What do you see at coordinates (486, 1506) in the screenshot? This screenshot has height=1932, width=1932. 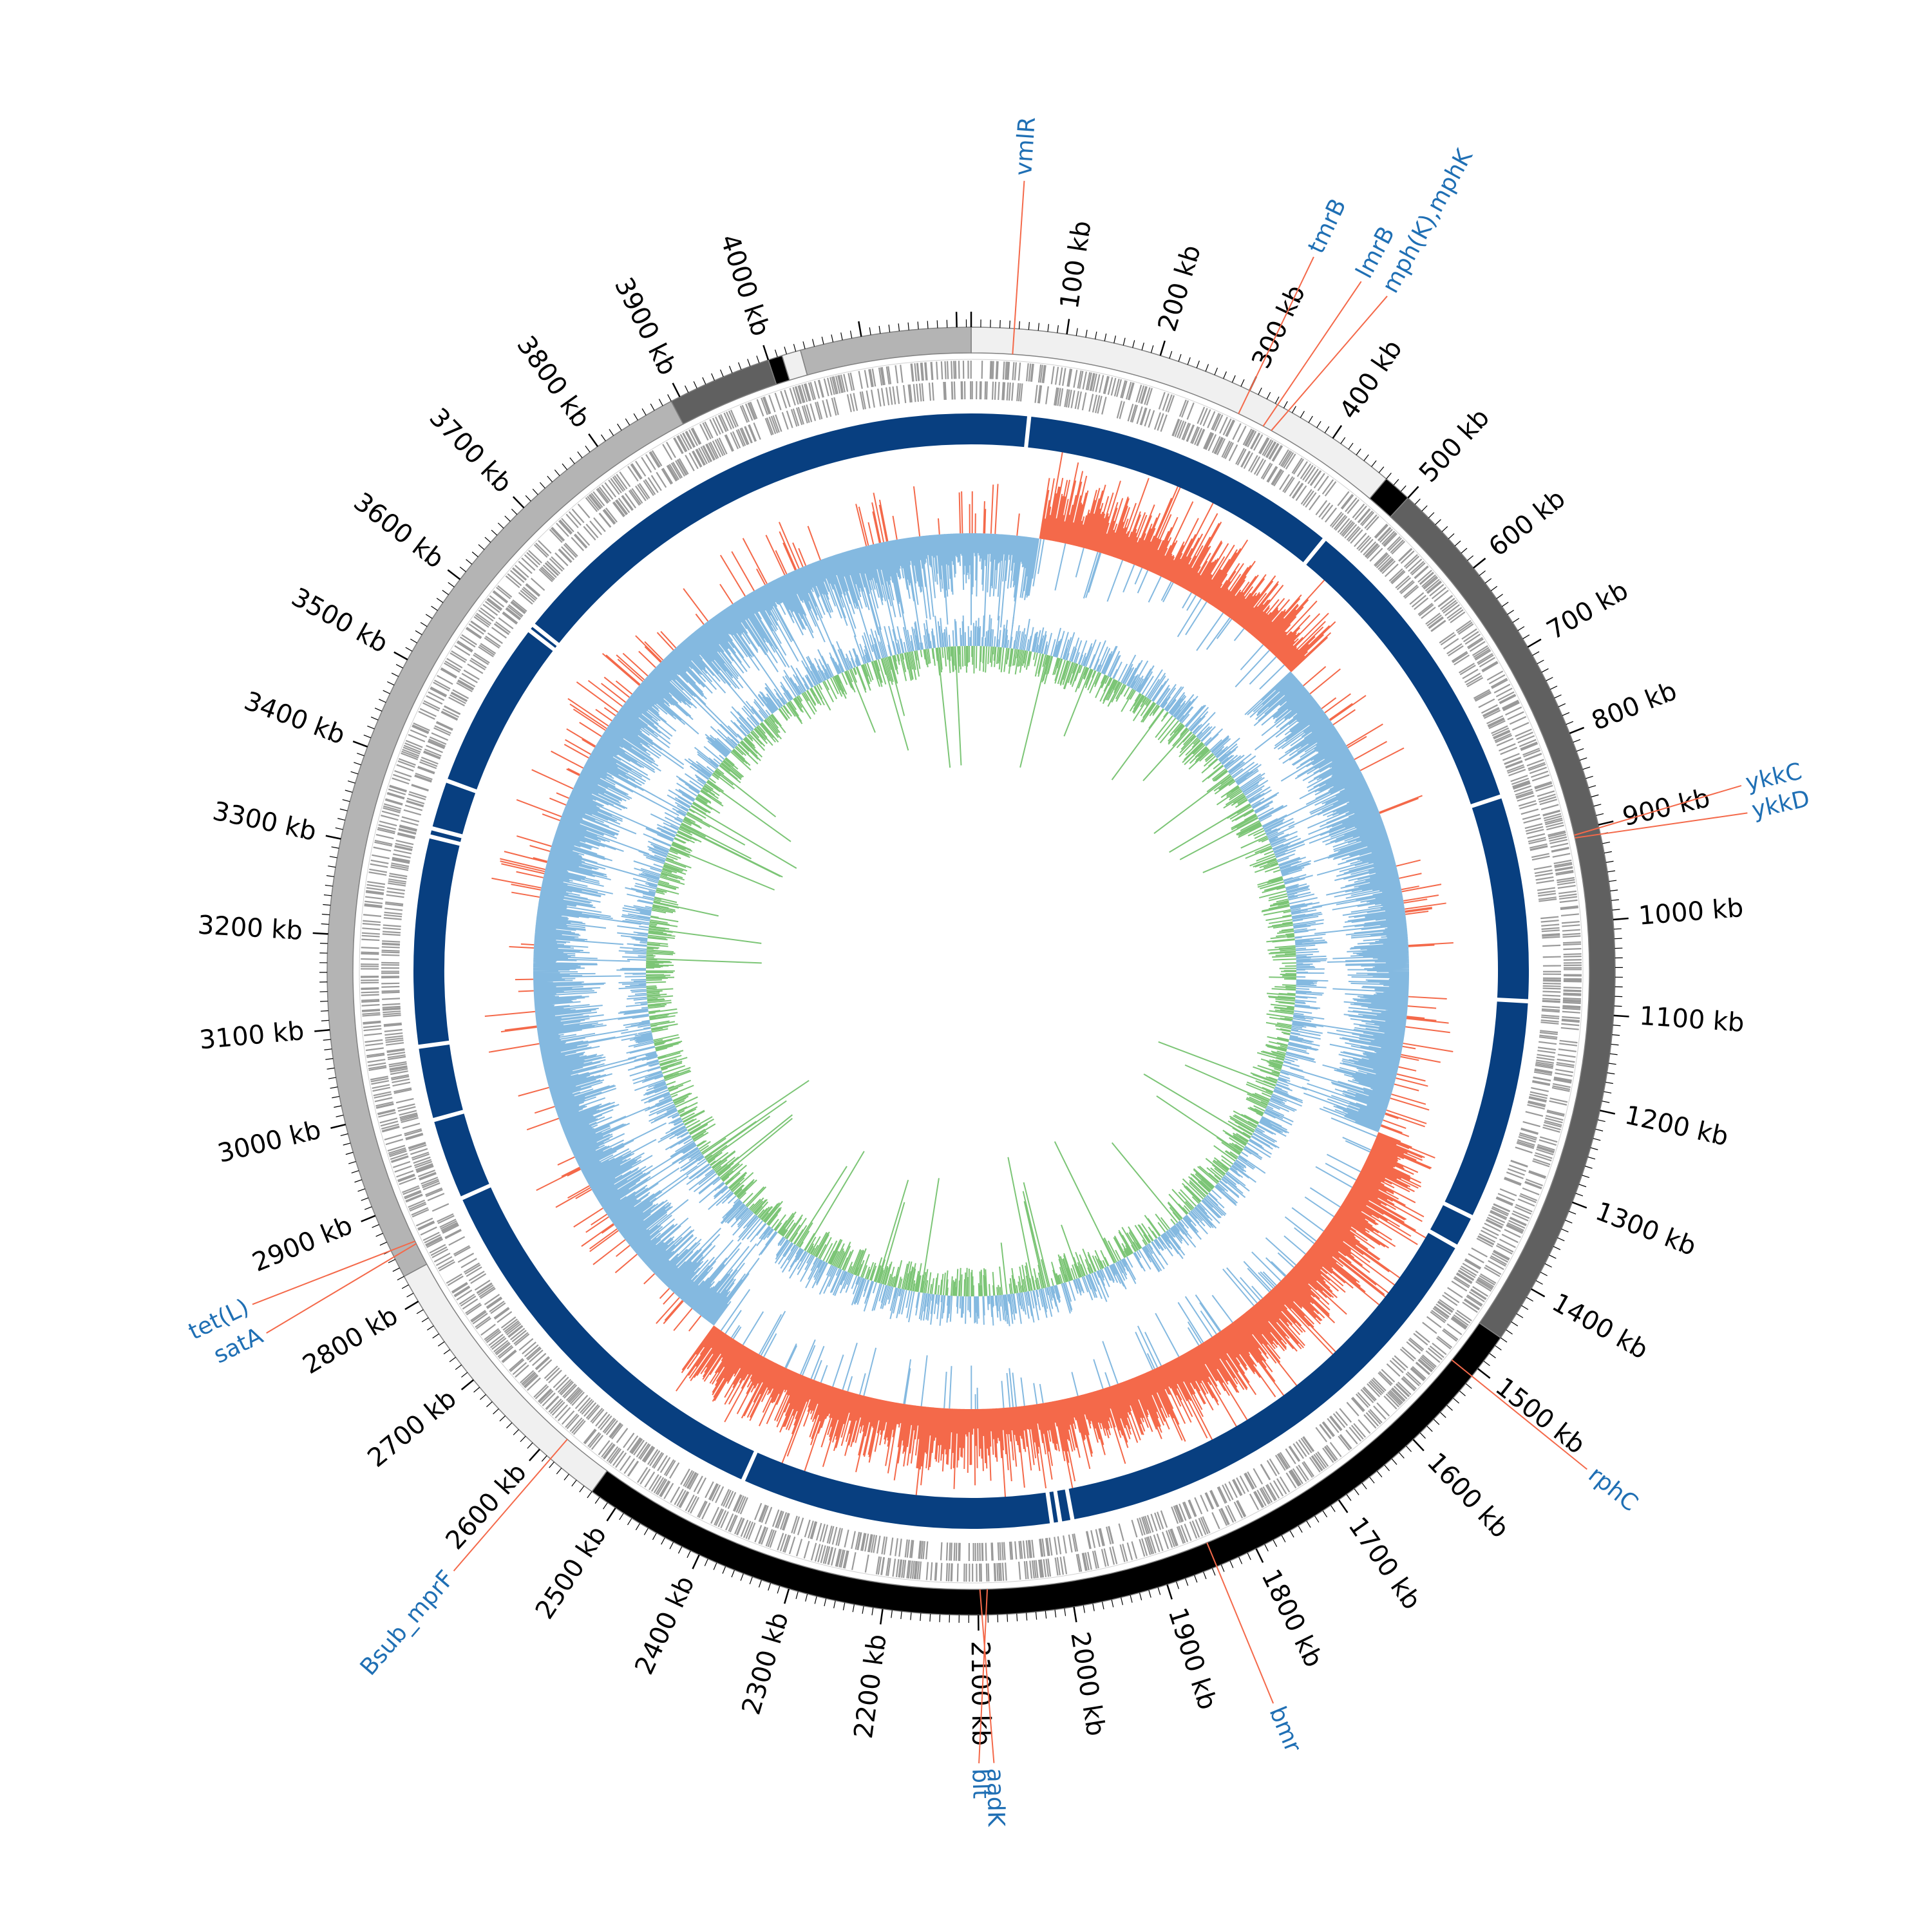 I see `scale-label: 2600 kb` at bounding box center [486, 1506].